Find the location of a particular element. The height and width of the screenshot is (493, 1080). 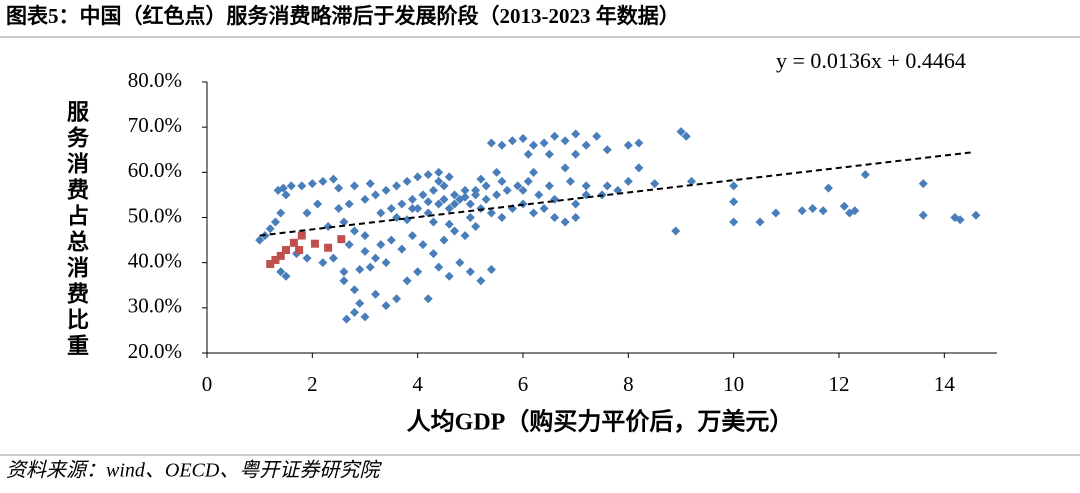

chart-title: 图表5：中国（红色点）服务消费略滞后于发展阶段（2013-2023 年数据） is located at coordinates (343, 16).